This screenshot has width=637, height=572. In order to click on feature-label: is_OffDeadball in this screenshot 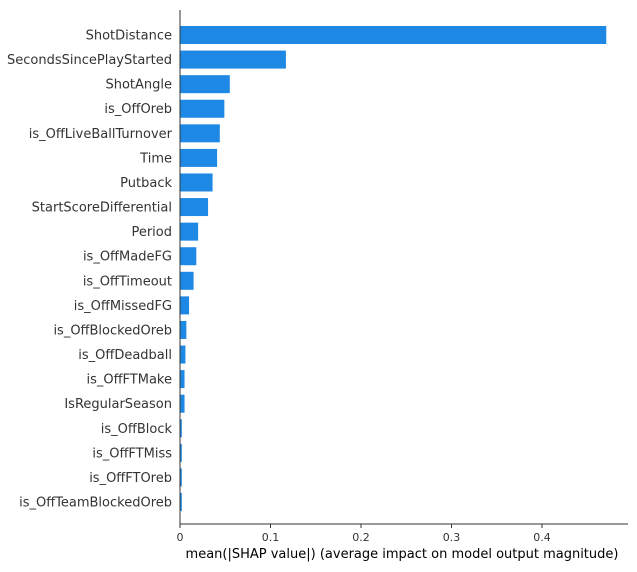, I will do `click(125, 355)`.